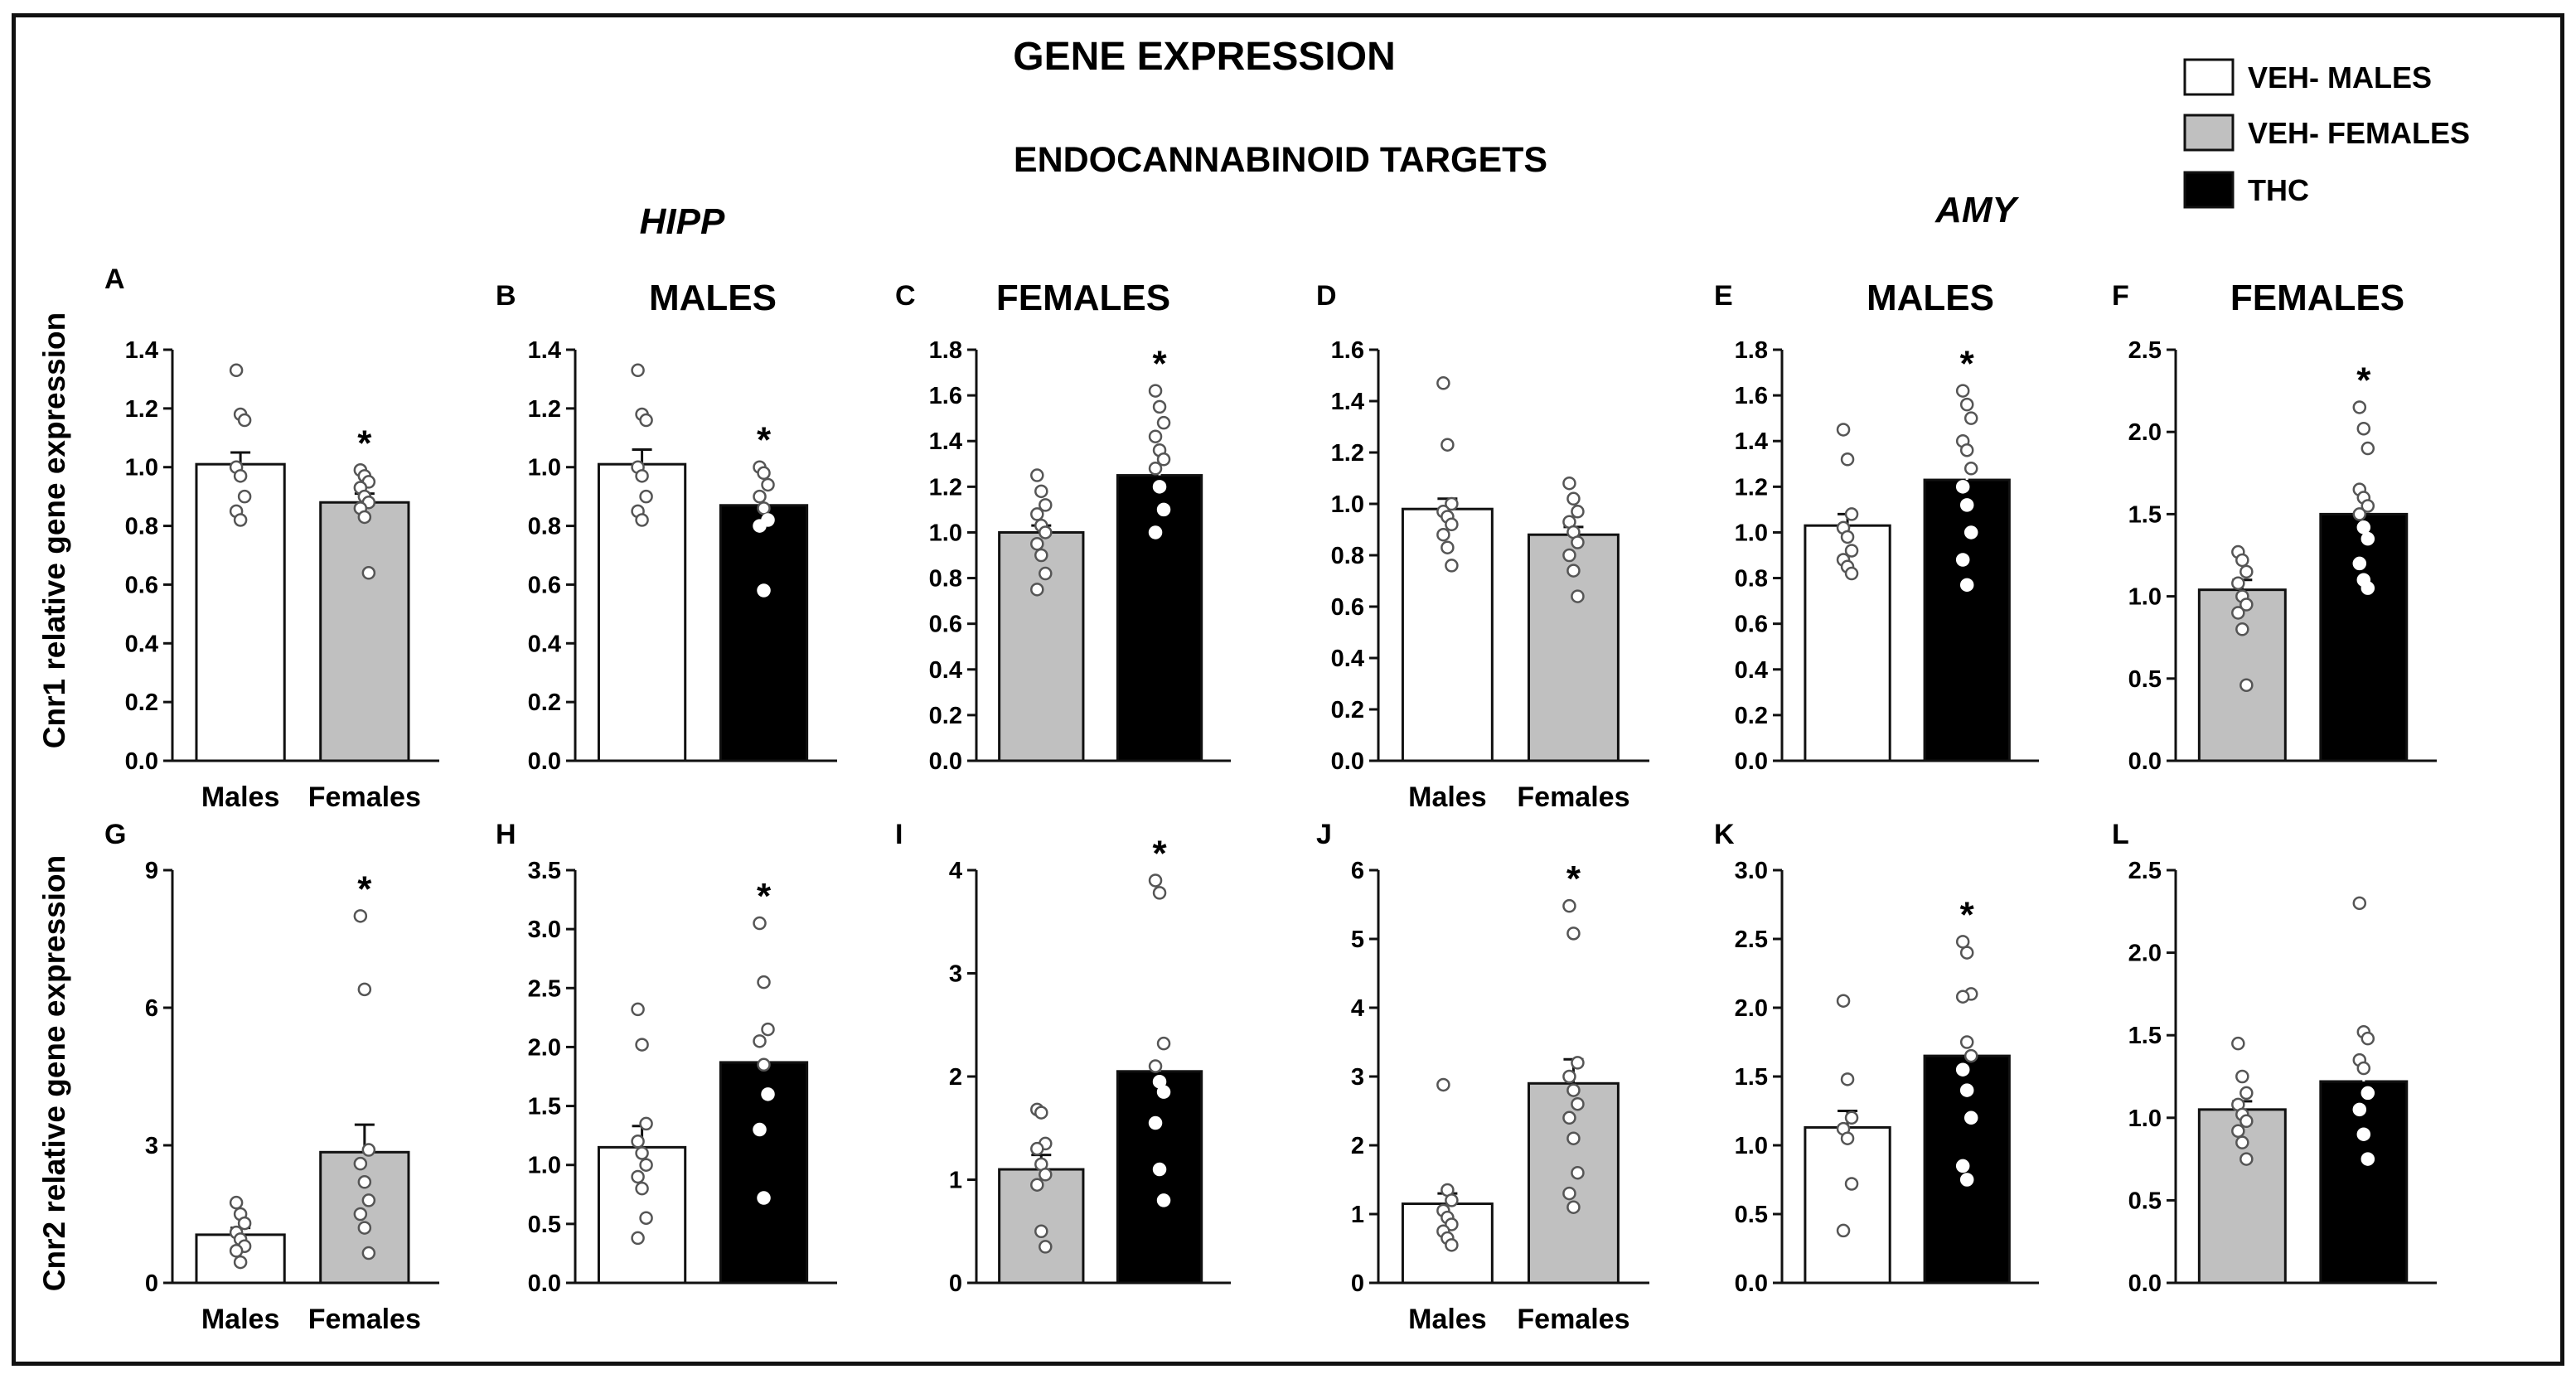 The image size is (2576, 1379). What do you see at coordinates (666, 526) in the screenshot?
I see `panel-b: B MALES 0.0 0.2 0.4 0.6 0.8 1.0 1.2 1.4 *` at bounding box center [666, 526].